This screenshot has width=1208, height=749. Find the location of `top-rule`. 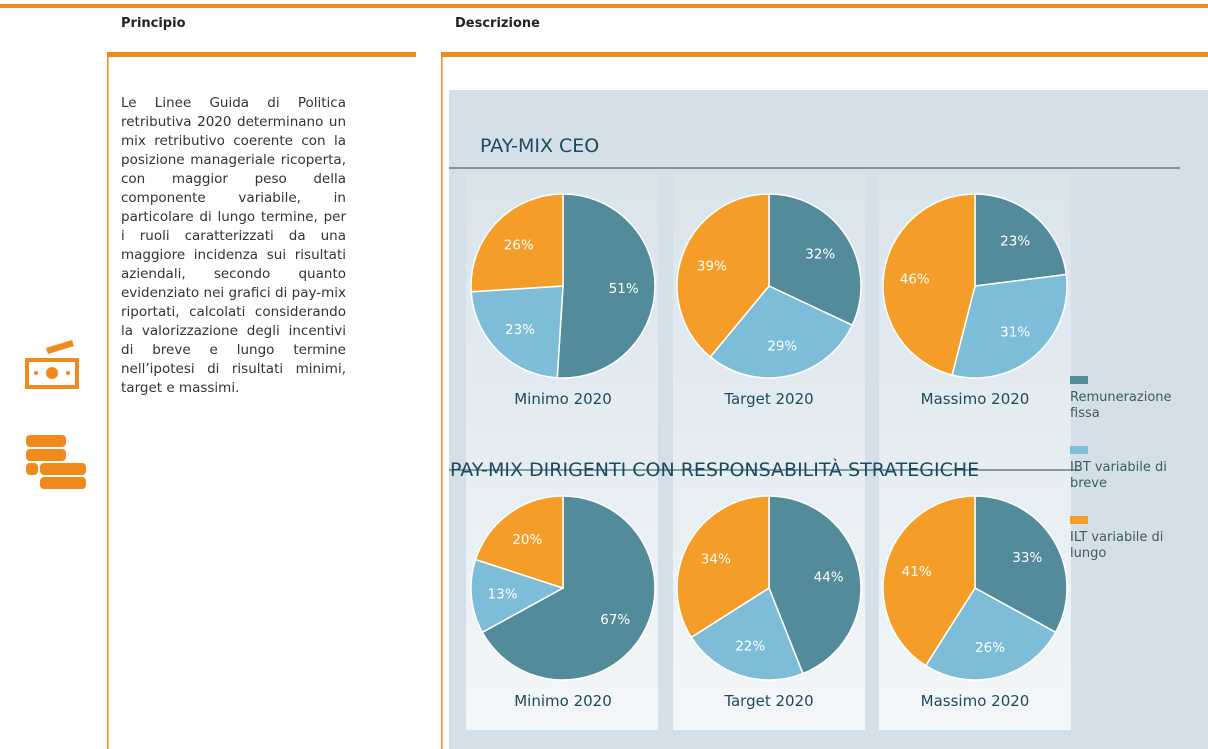

top-rule is located at coordinates (604, 6).